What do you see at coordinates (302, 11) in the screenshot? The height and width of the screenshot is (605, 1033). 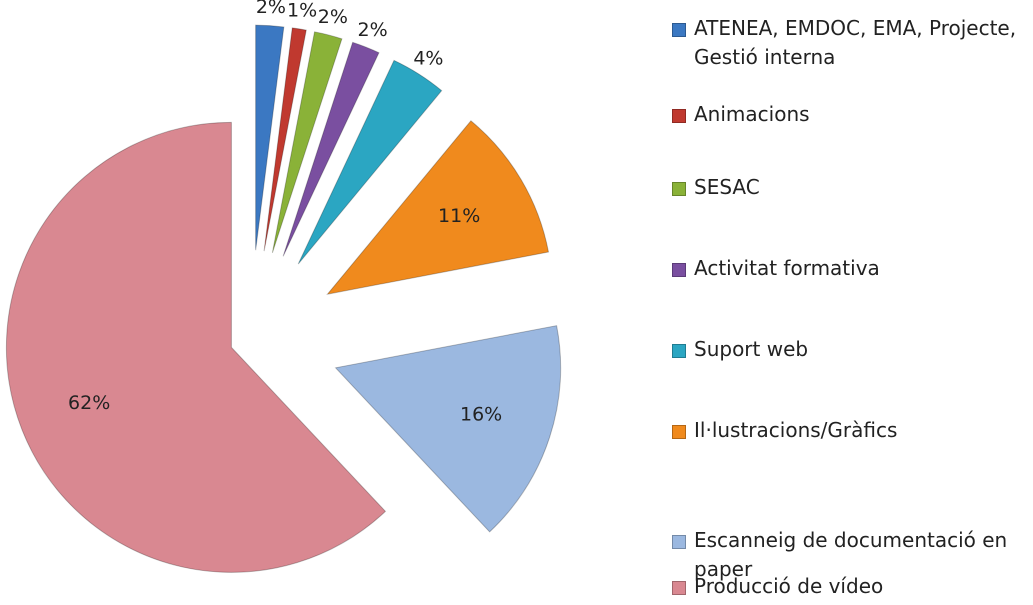 I see `data-label: 1%` at bounding box center [302, 11].